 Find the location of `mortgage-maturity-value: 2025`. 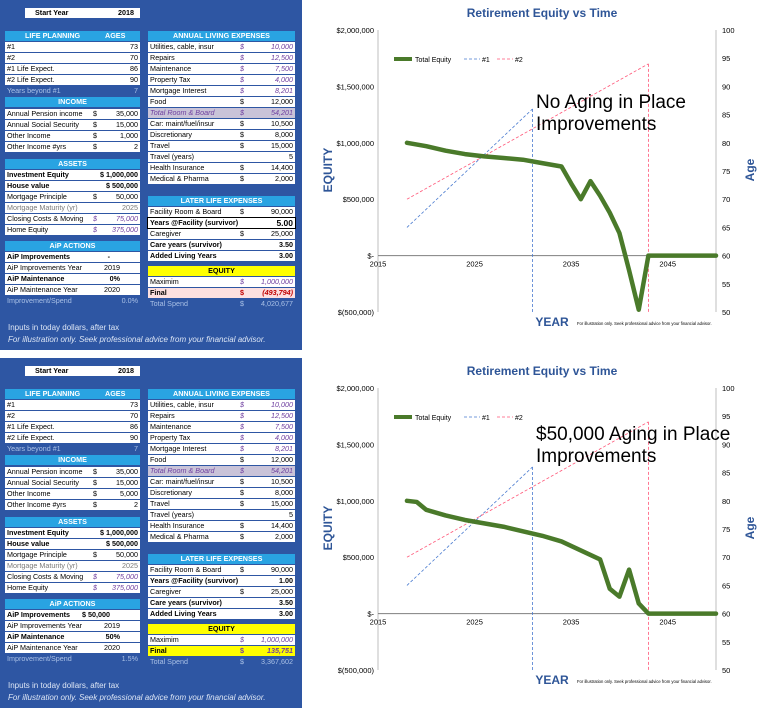

mortgage-maturity-value: 2025 is located at coordinates (130, 565).